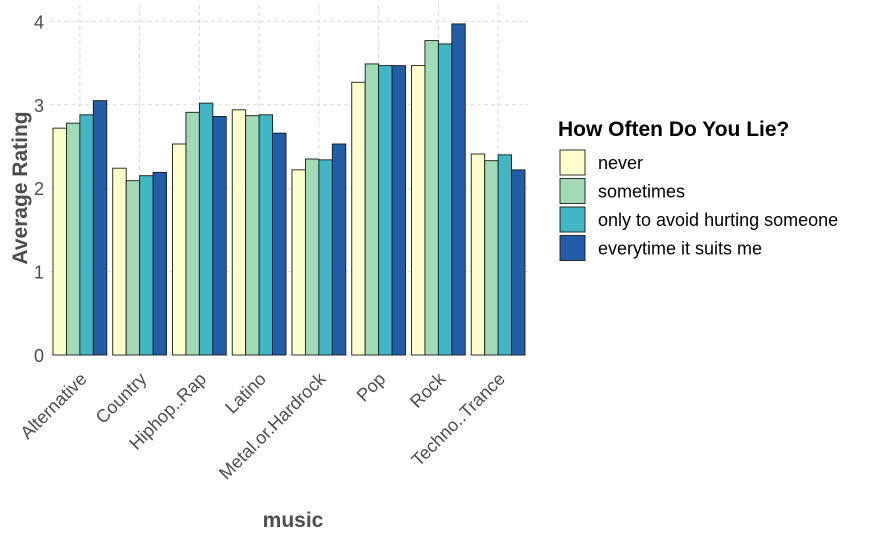 The height and width of the screenshot is (540, 875). What do you see at coordinates (20, 187) in the screenshot?
I see `y-axis-title: Average Rating` at bounding box center [20, 187].